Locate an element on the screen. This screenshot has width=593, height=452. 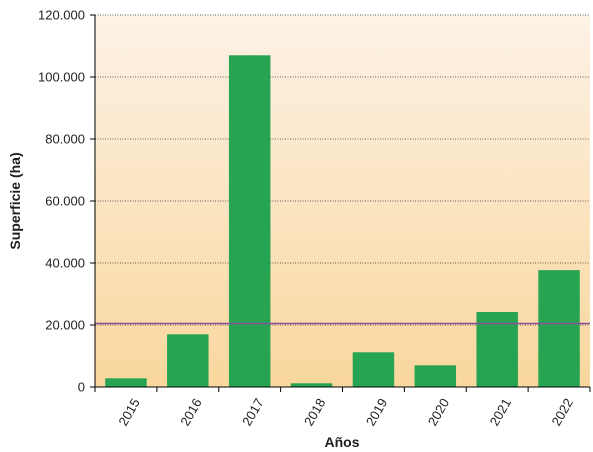
bar-2017 is located at coordinates (249, 221).